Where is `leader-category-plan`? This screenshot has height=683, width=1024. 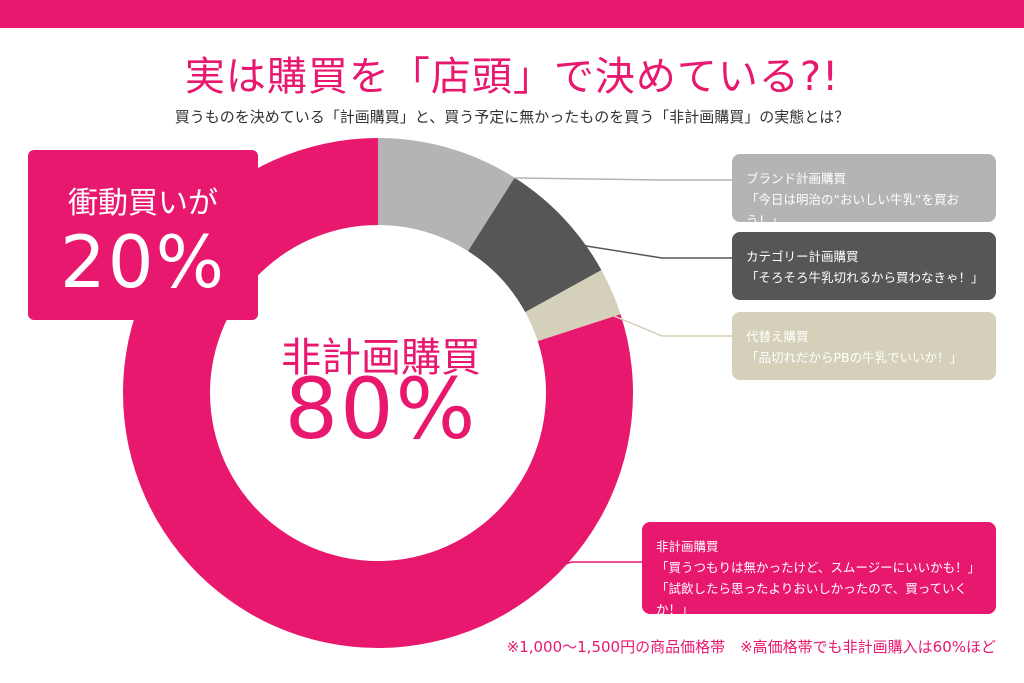
leader-category-plan is located at coordinates (636, 248).